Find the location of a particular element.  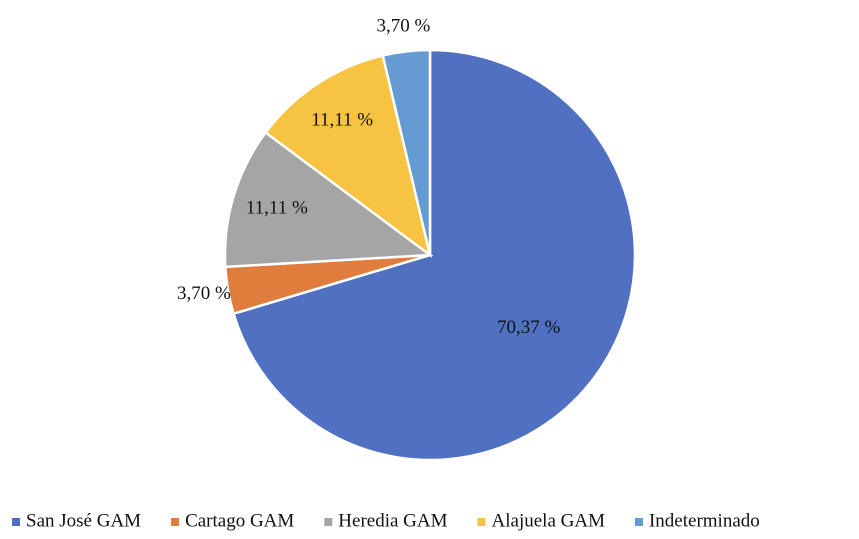

legend-label: Heredia GAM is located at coordinates (392, 520).